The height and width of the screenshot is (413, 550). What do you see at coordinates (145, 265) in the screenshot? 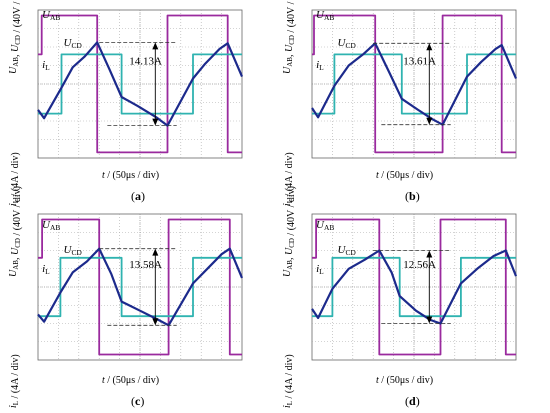
I see `peak-to-peak-label: 13.58A` at bounding box center [145, 265].